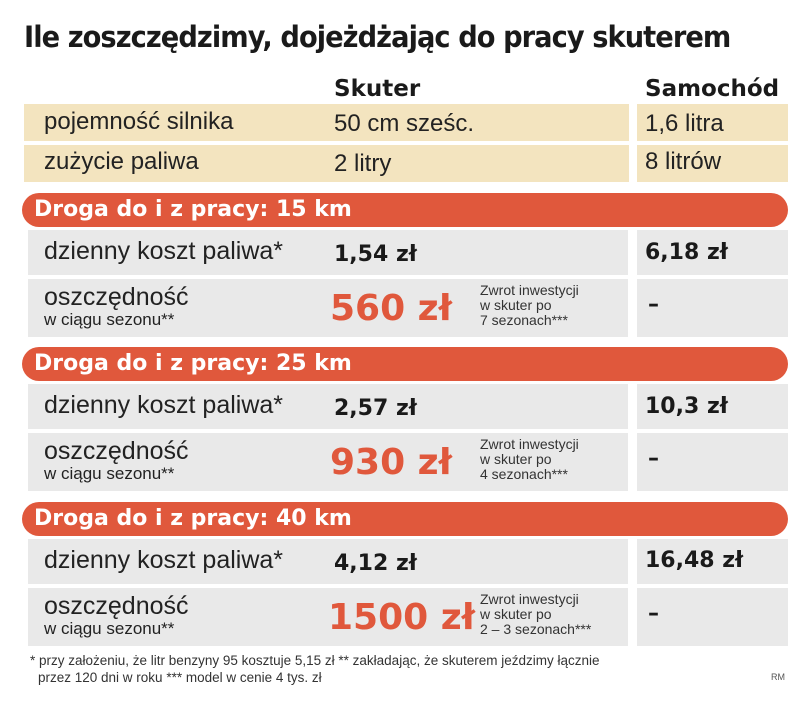  What do you see at coordinates (326, 122) in the screenshot?
I see `spec-row-engine-bg` at bounding box center [326, 122].